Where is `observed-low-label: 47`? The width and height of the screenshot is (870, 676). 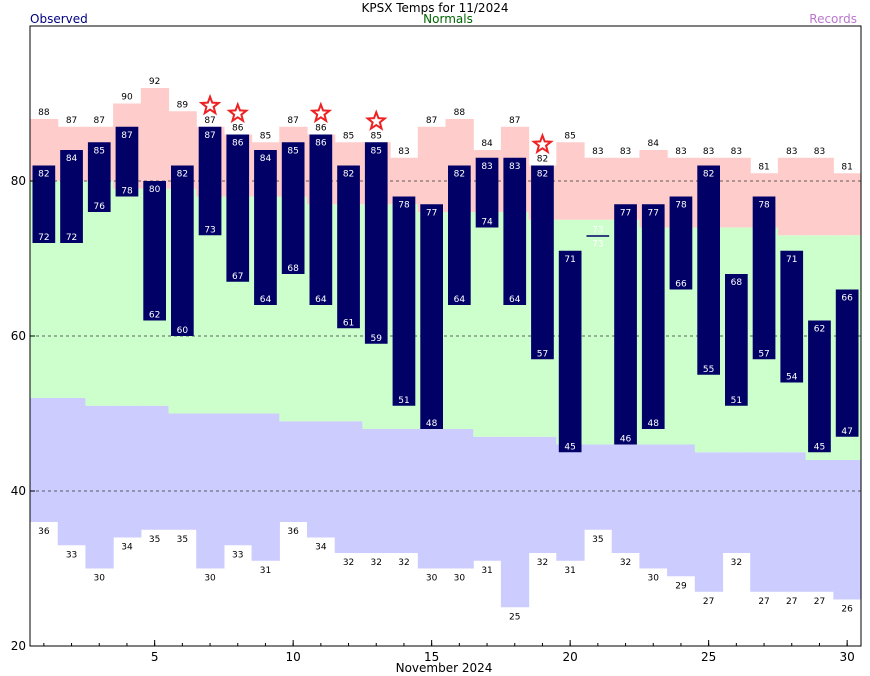 observed-low-label: 47 is located at coordinates (846, 432).